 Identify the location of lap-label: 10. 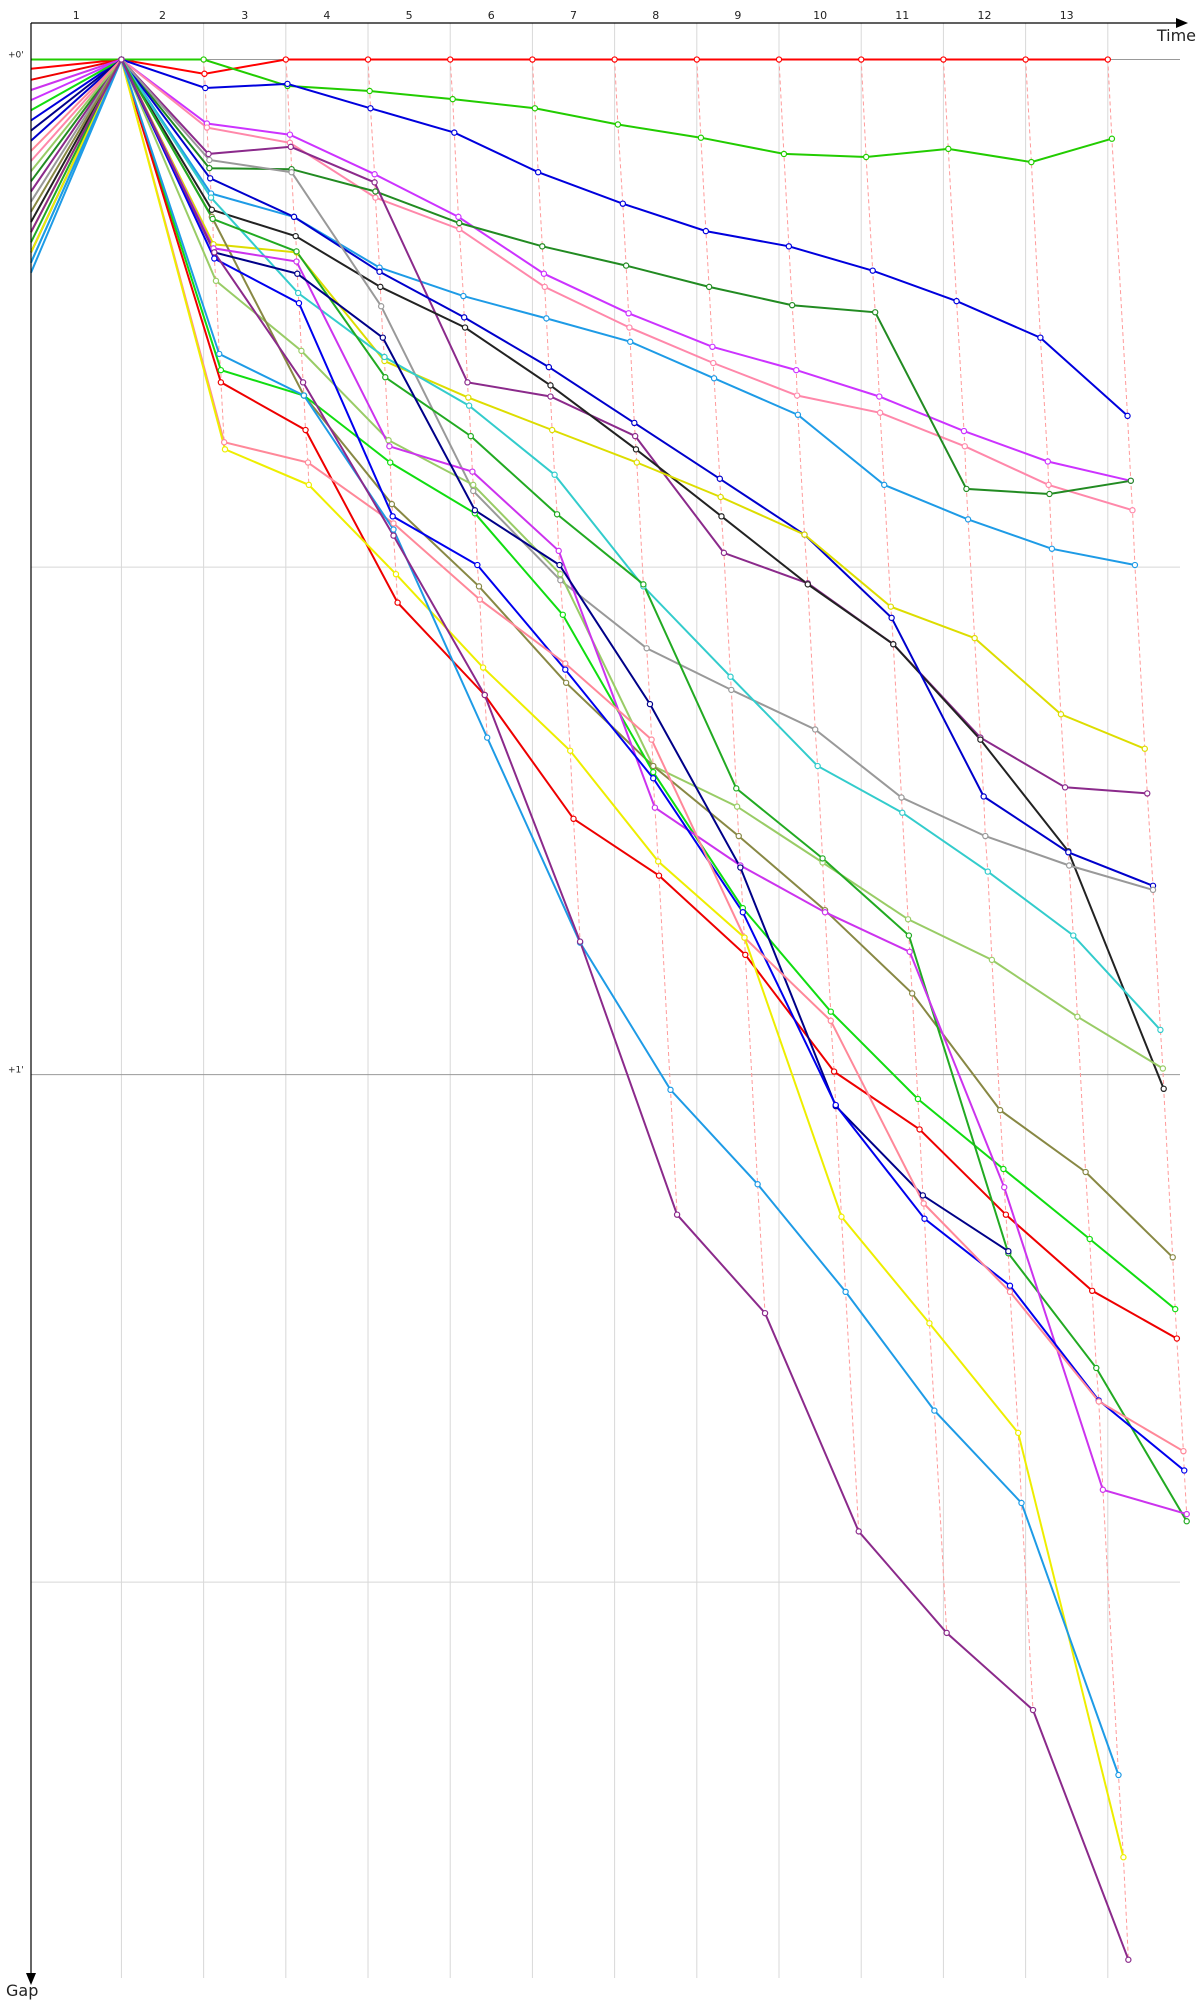
(820, 15).